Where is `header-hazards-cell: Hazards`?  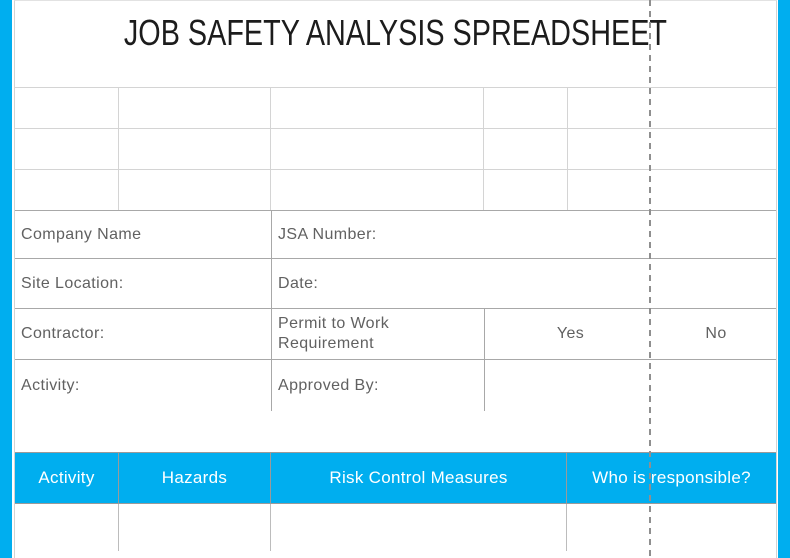
header-hazards-cell: Hazards is located at coordinates (195, 478).